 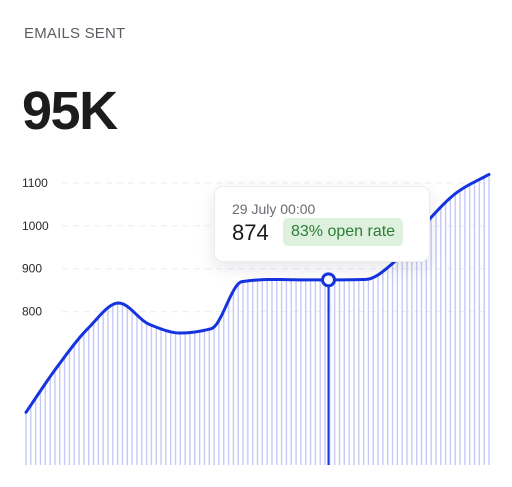 I want to click on total-value: 95K, so click(x=70, y=111).